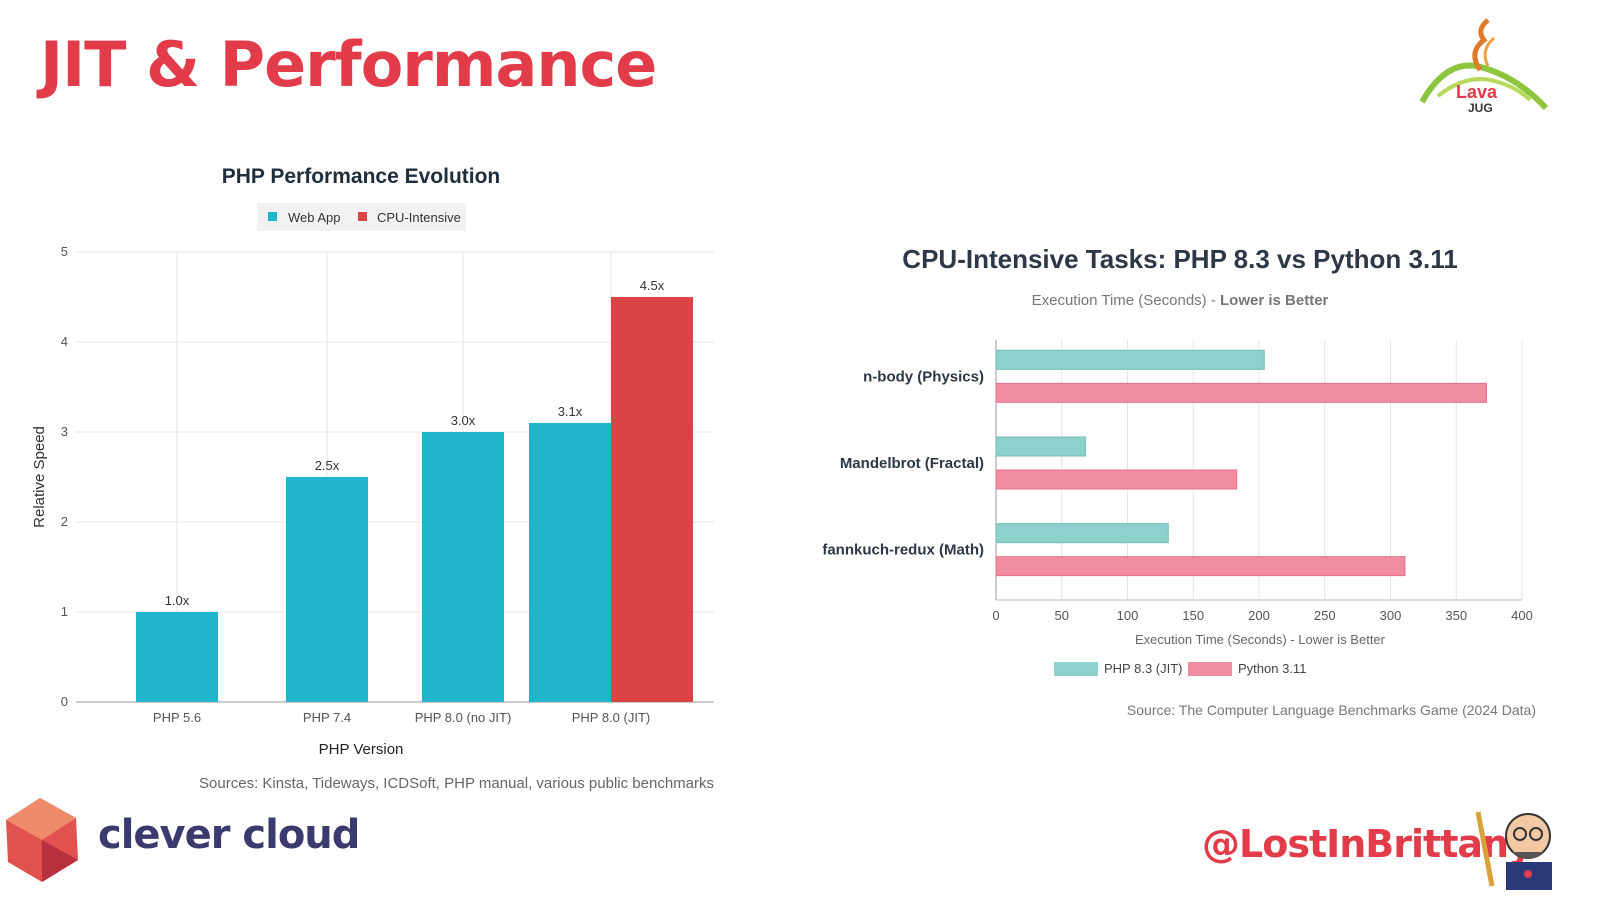  What do you see at coordinates (177, 600) in the screenshot?
I see `bar-value-label-web-app: 1.0x` at bounding box center [177, 600].